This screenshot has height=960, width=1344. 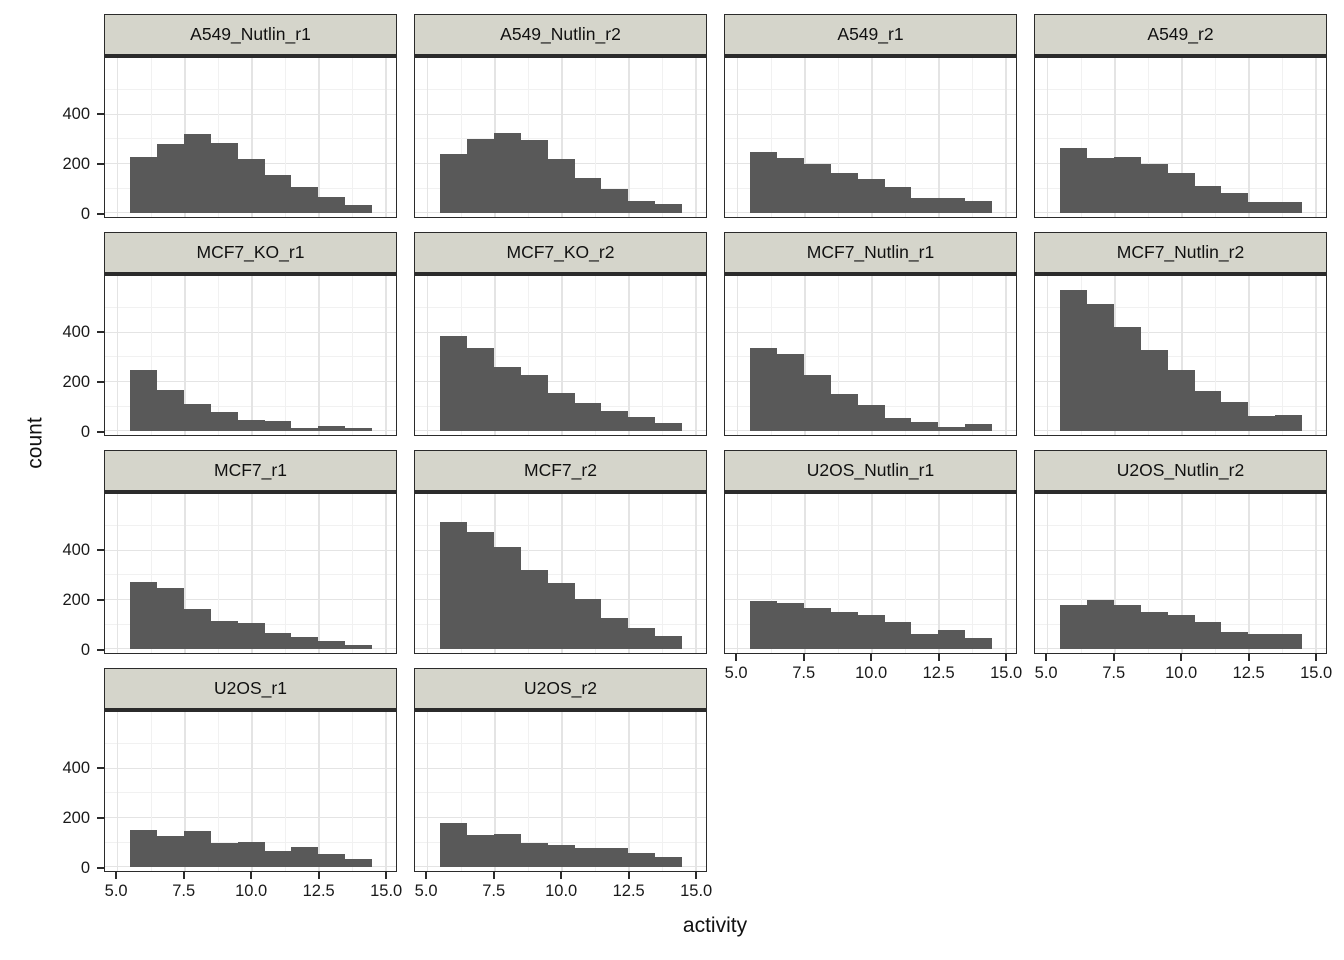 What do you see at coordinates (250, 34) in the screenshot?
I see `facet-strip-label: A549_Nutlin_r1` at bounding box center [250, 34].